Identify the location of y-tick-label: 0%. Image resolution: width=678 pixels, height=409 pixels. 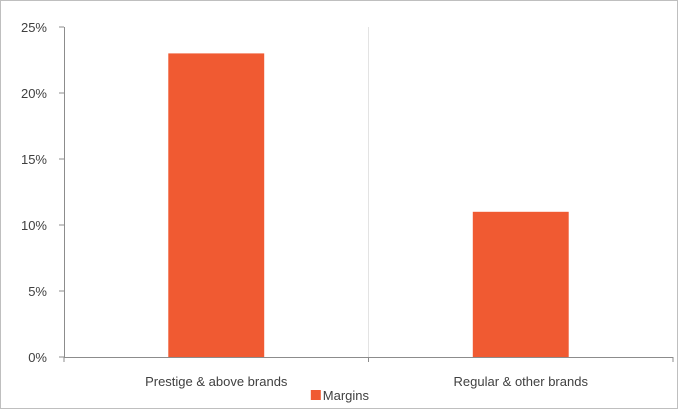
(37, 357).